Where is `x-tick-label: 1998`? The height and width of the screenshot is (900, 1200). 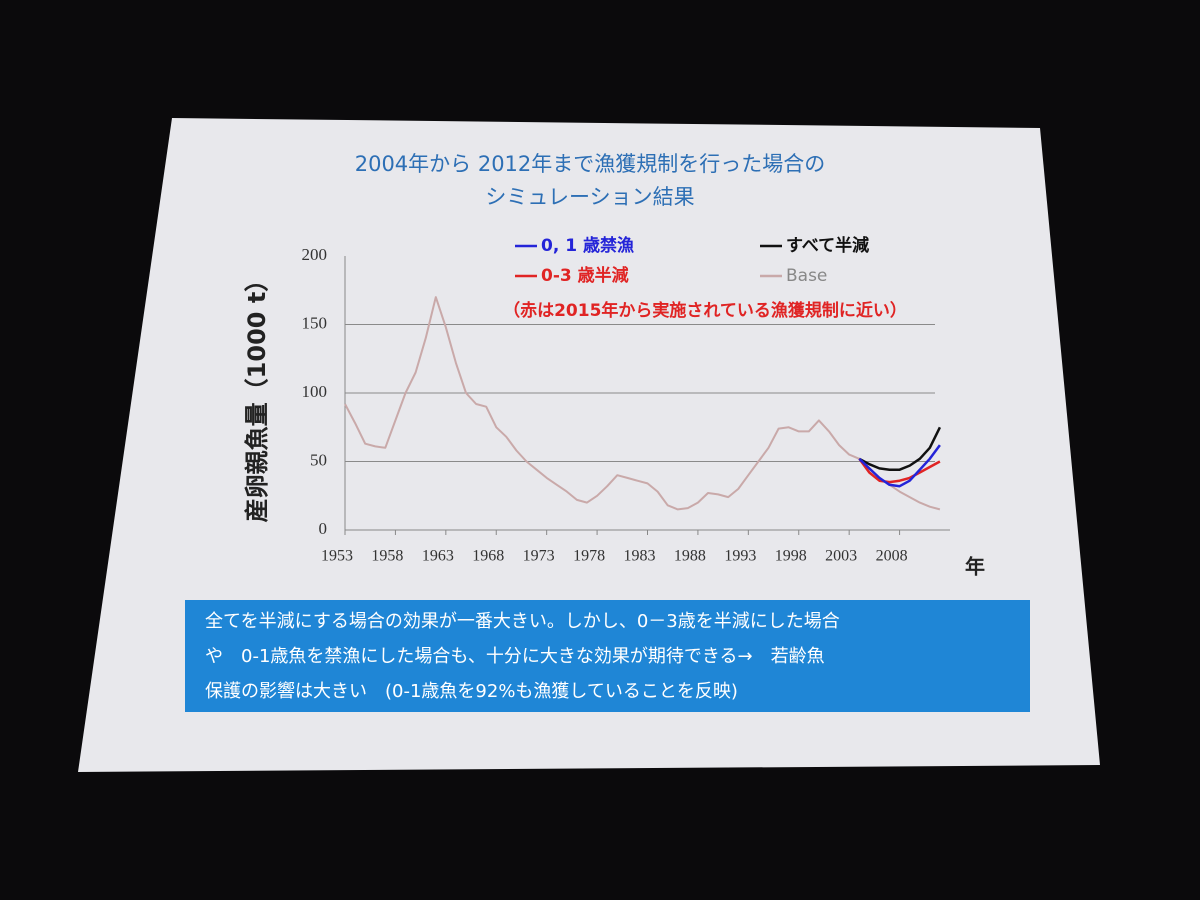 x-tick-label: 1998 is located at coordinates (791, 556).